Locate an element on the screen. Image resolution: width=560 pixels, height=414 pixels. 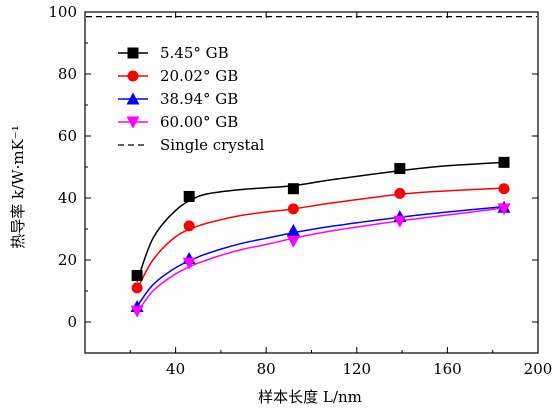
data-point-s3 is located at coordinates (293, 230).